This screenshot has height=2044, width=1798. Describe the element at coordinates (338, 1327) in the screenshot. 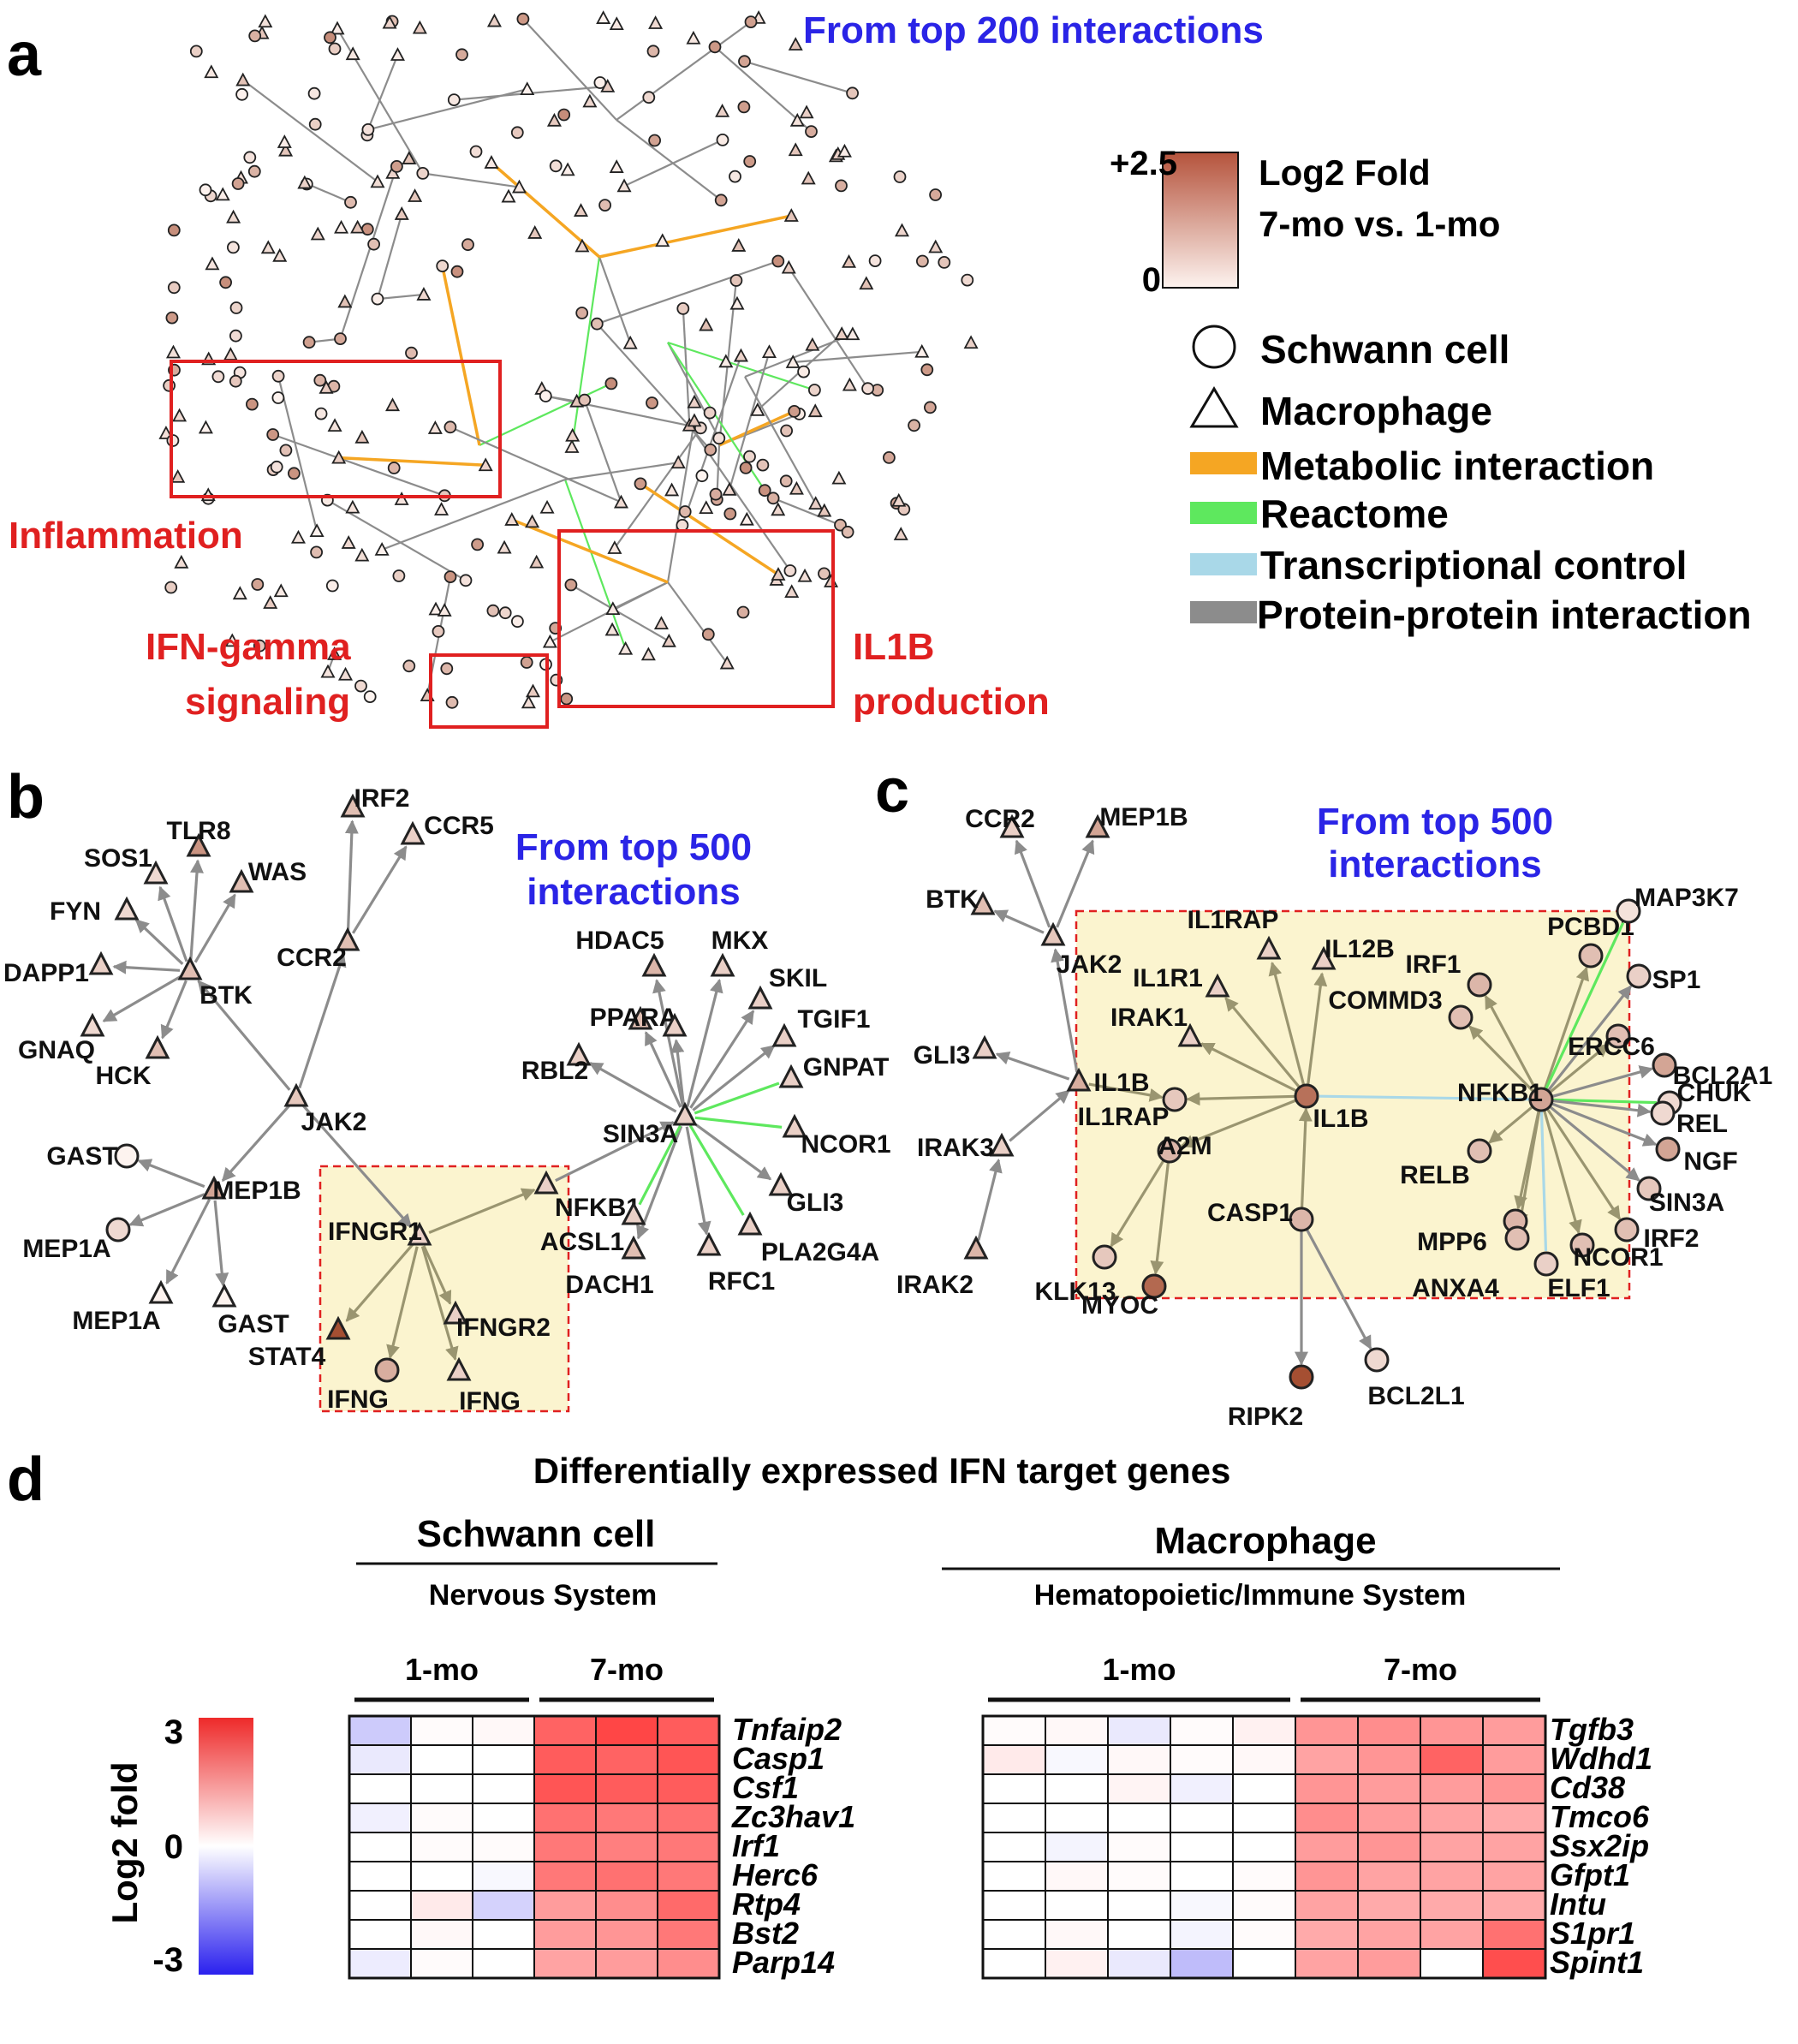

I see `node-stat4-triangle` at that location.